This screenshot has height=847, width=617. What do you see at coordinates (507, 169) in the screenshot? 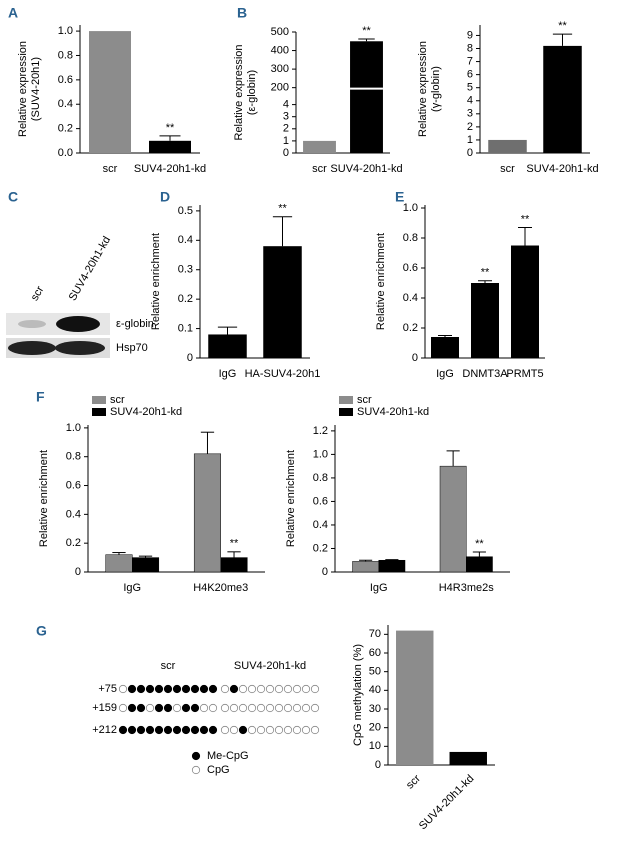
I see `x-tick-label: scr` at bounding box center [507, 169].